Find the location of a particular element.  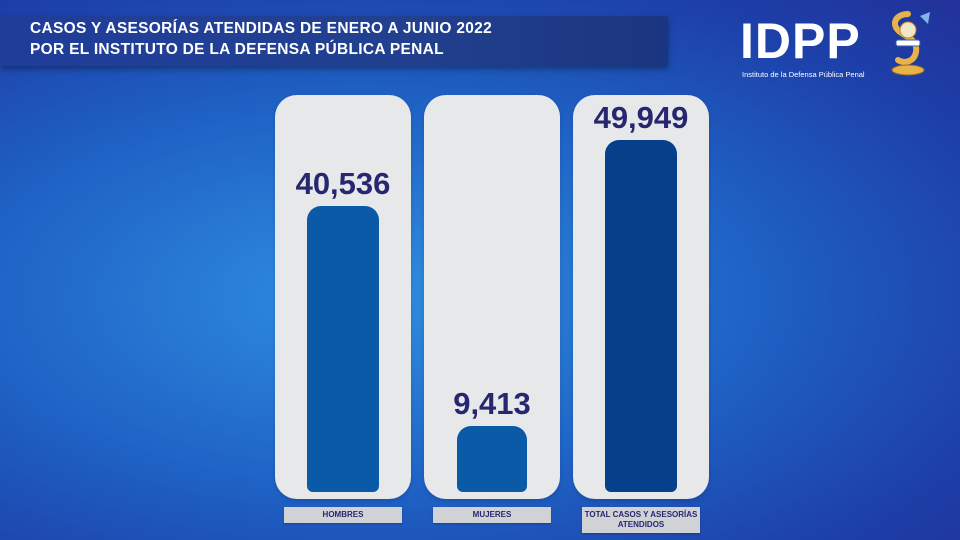

logo-subtitle: Instituto de la Defensa Pública Penal is located at coordinates (803, 74).